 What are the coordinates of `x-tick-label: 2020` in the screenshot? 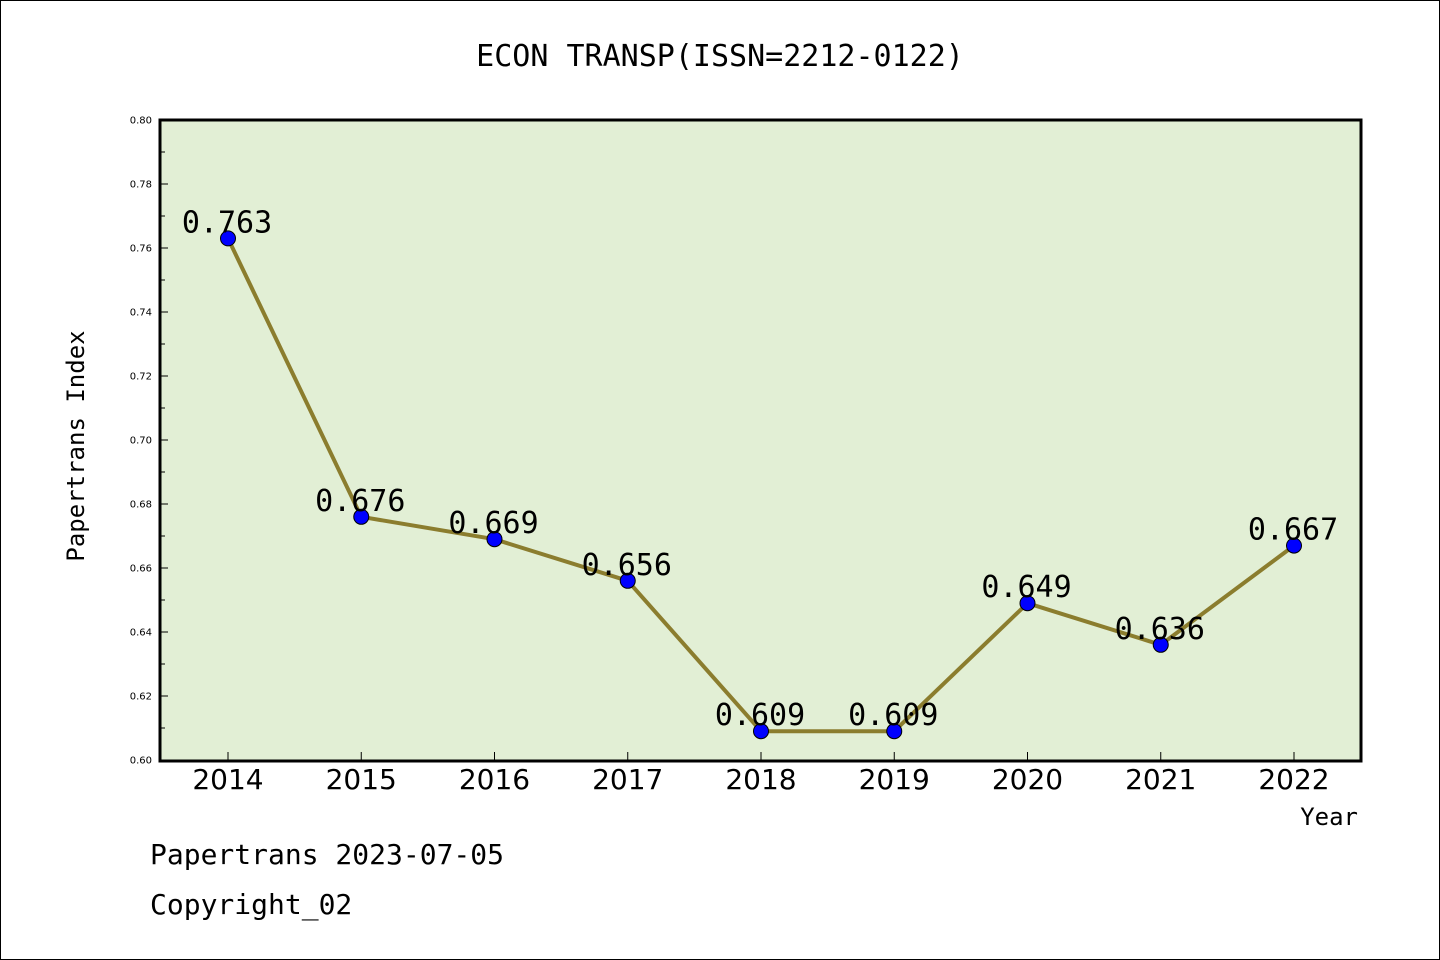 It's located at (1027, 779).